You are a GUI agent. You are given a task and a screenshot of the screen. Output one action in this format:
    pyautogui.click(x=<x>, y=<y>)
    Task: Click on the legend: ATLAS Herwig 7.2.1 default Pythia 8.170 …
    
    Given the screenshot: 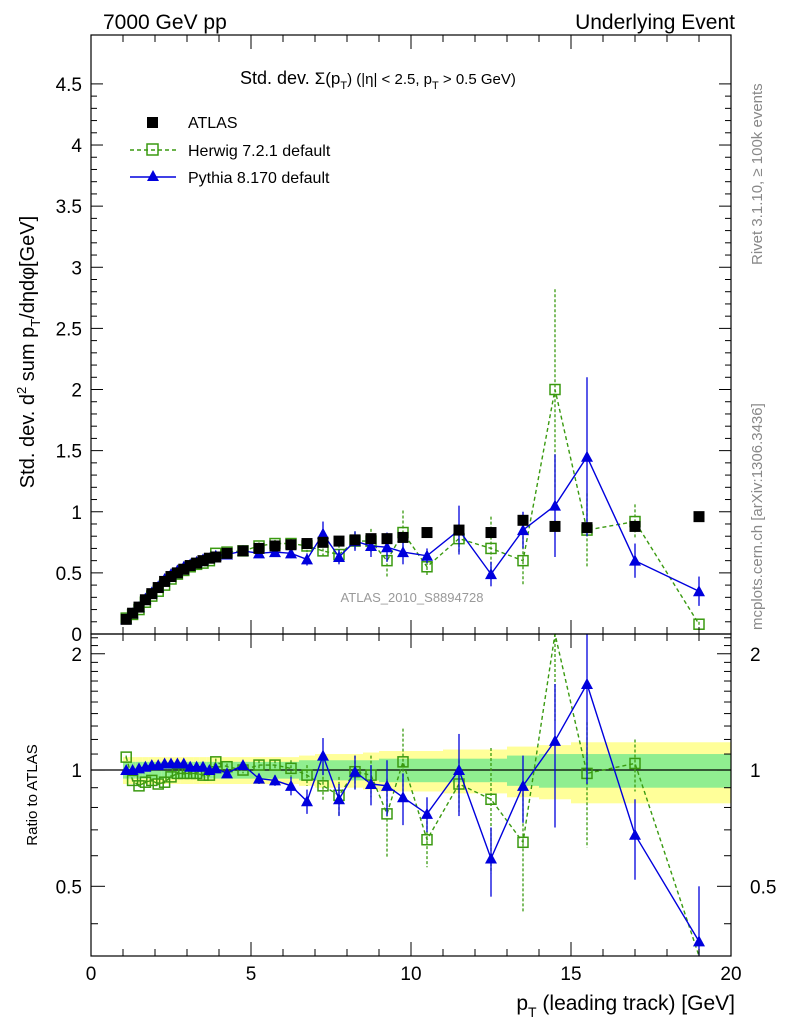 What is the action you would take?
    pyautogui.click(x=230, y=151)
    